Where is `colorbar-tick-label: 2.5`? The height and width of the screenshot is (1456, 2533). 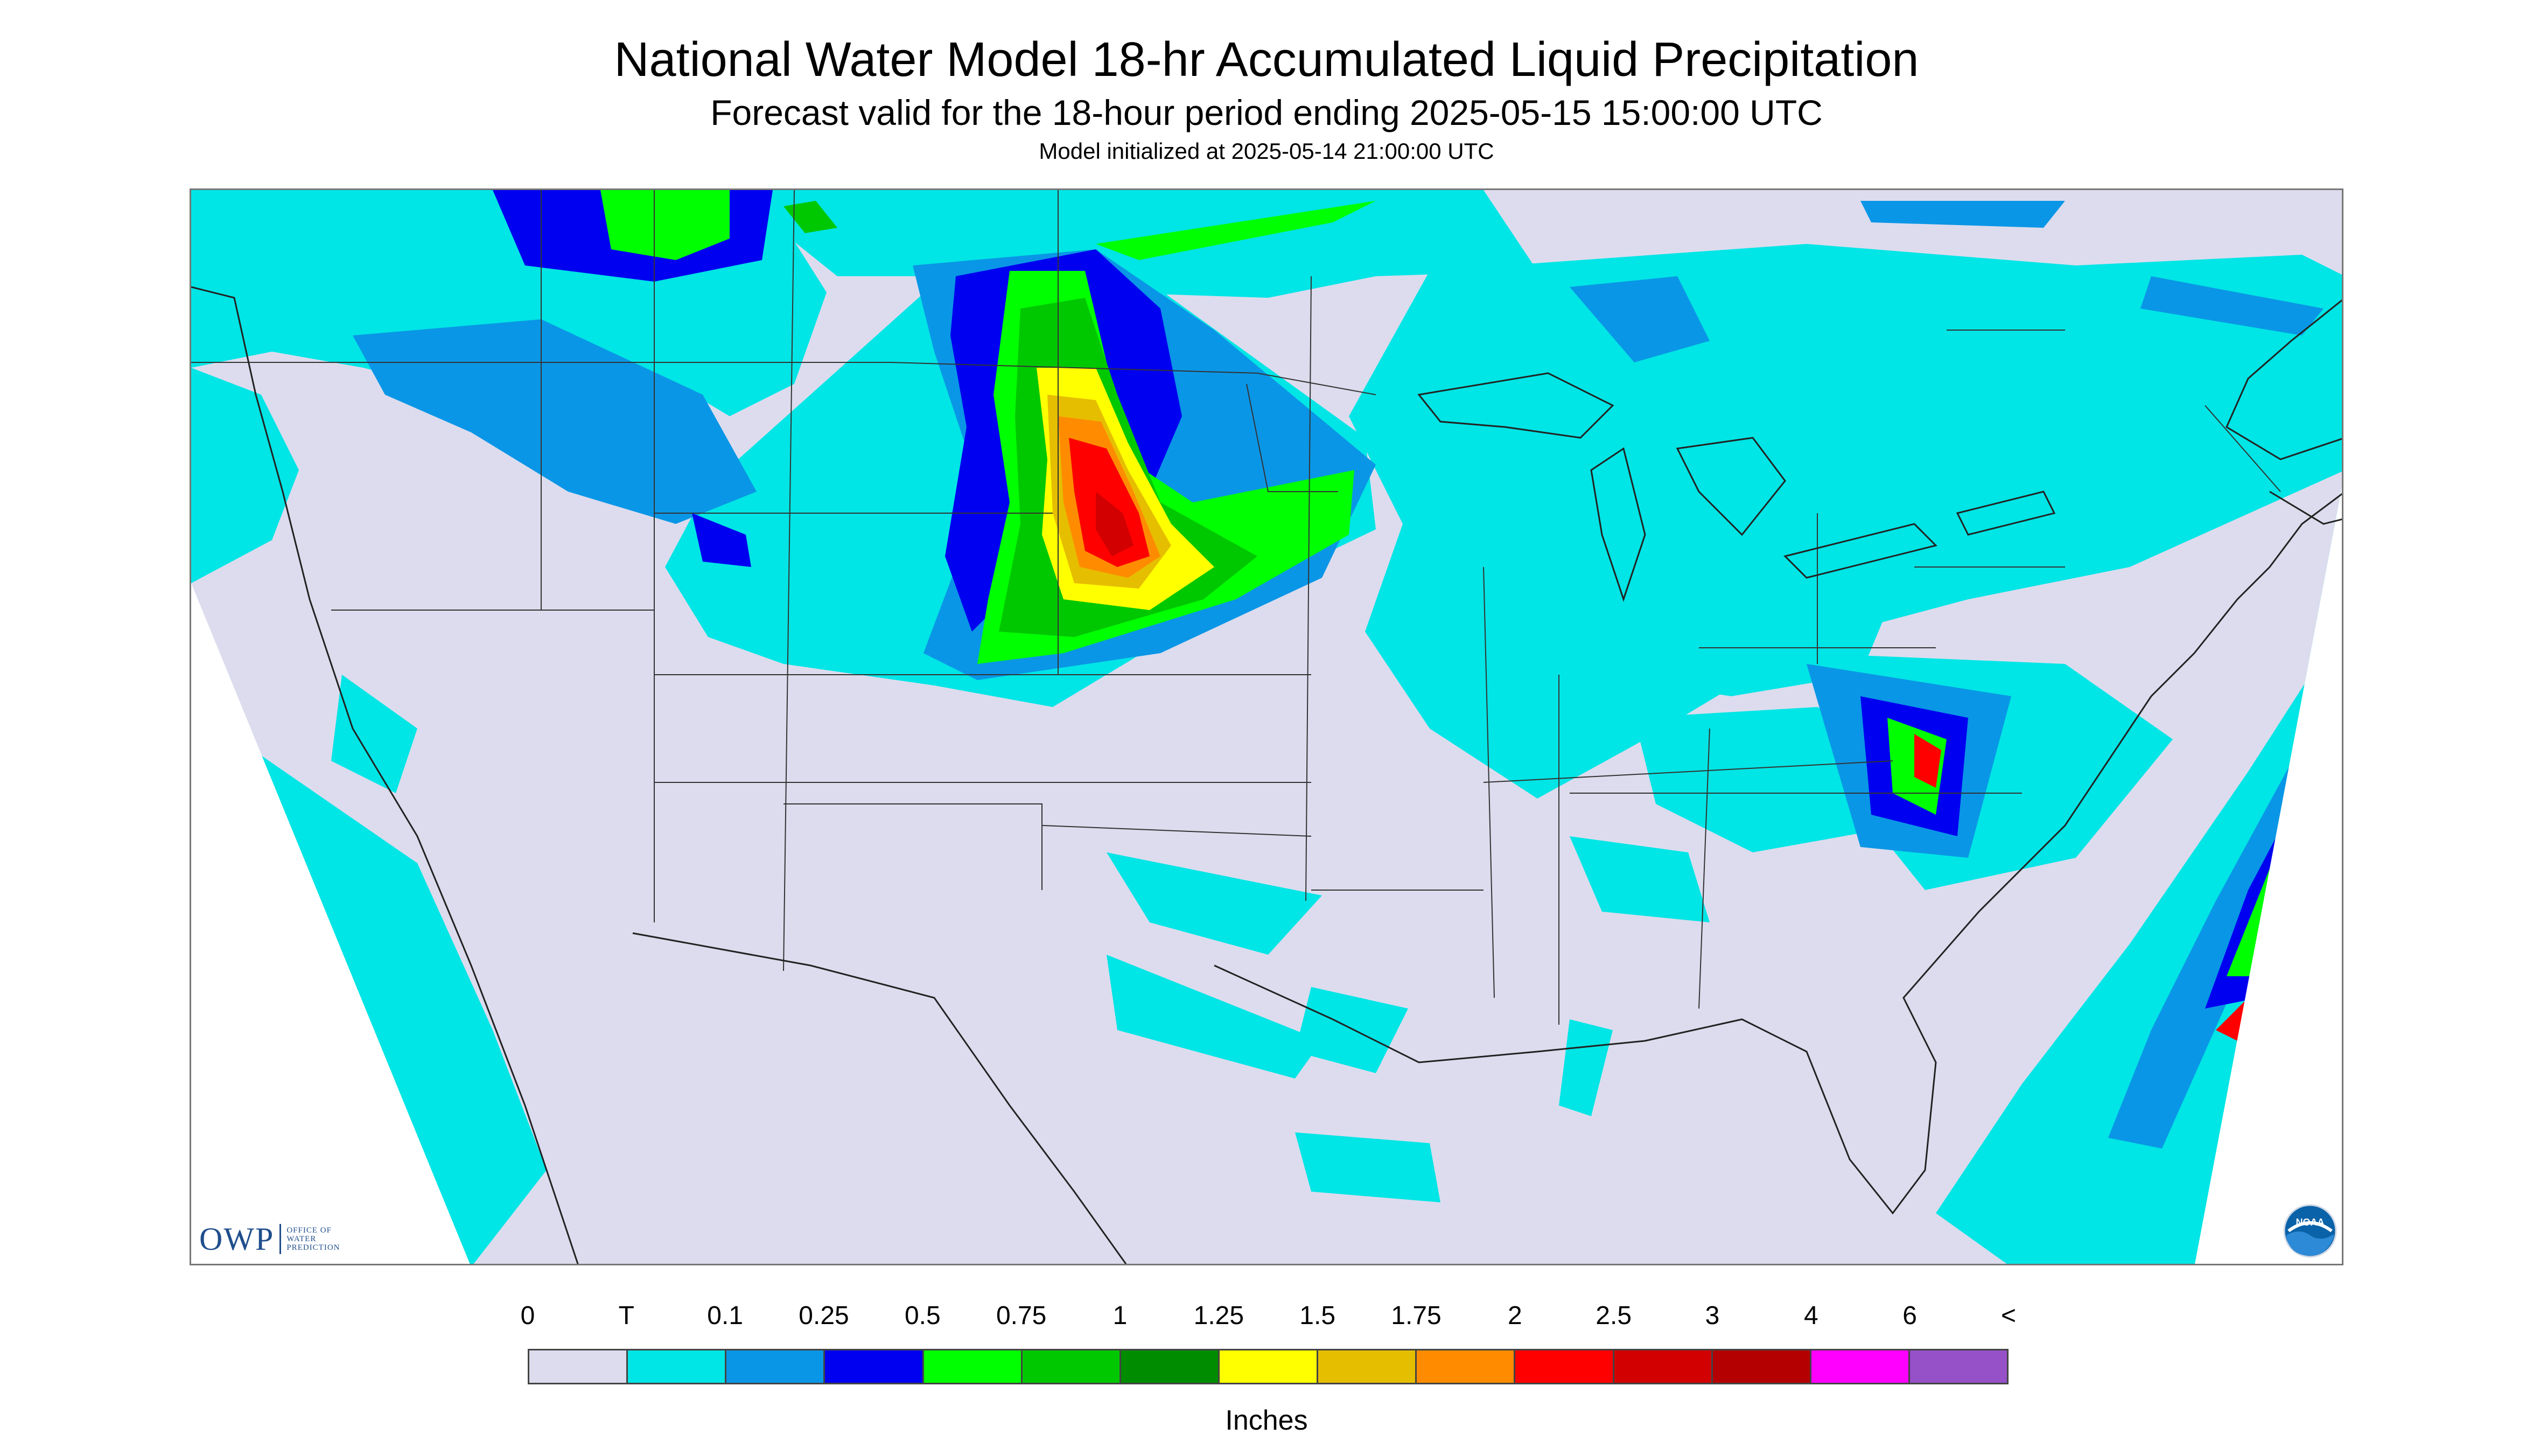 colorbar-tick-label: 2.5 is located at coordinates (1614, 1315).